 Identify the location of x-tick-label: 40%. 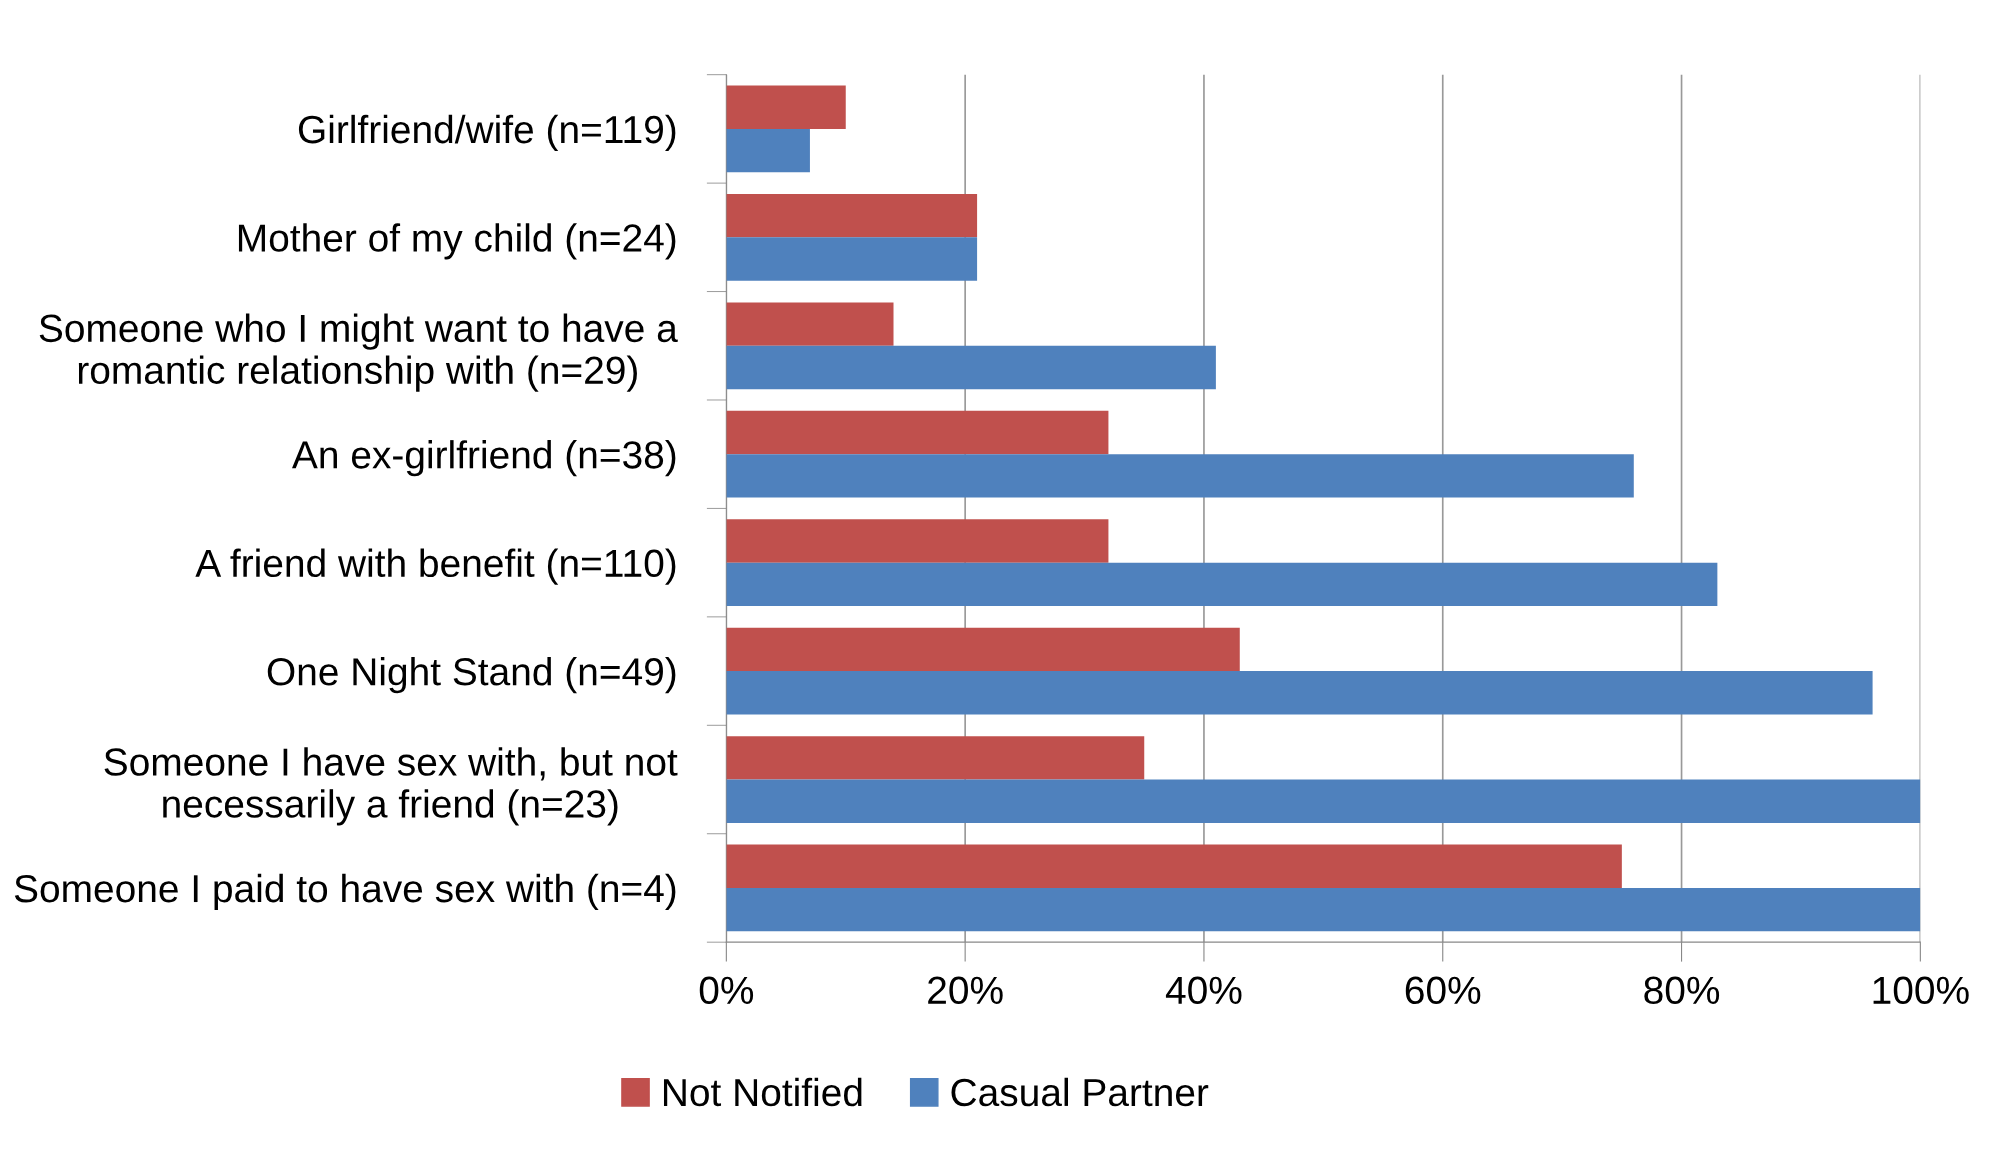
(1203, 990).